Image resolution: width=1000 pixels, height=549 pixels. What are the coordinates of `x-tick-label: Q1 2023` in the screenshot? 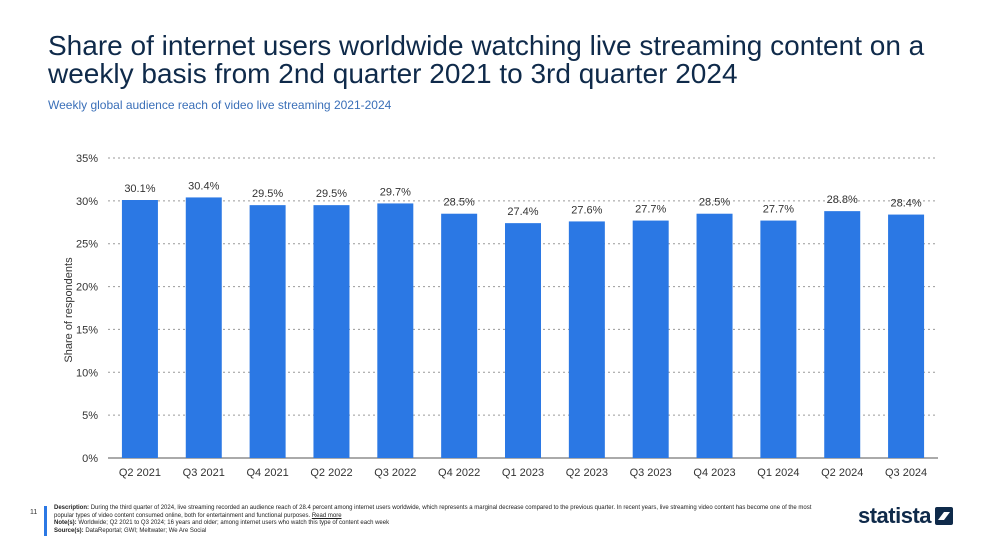 It's located at (523, 473).